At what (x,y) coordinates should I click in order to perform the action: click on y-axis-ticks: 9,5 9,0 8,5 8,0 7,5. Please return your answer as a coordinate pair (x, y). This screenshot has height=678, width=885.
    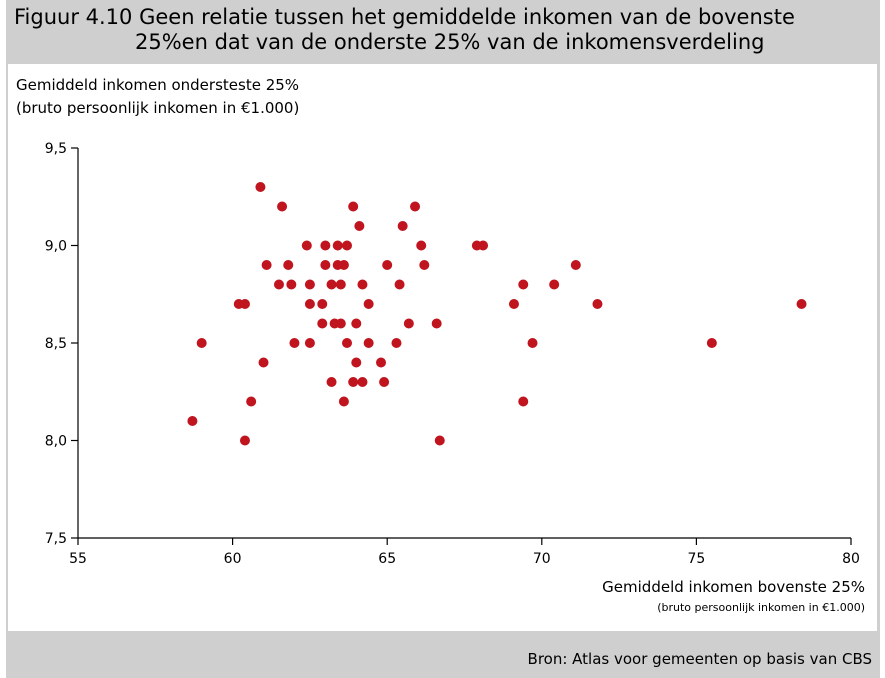
    Looking at the image, I should click on (61, 344).